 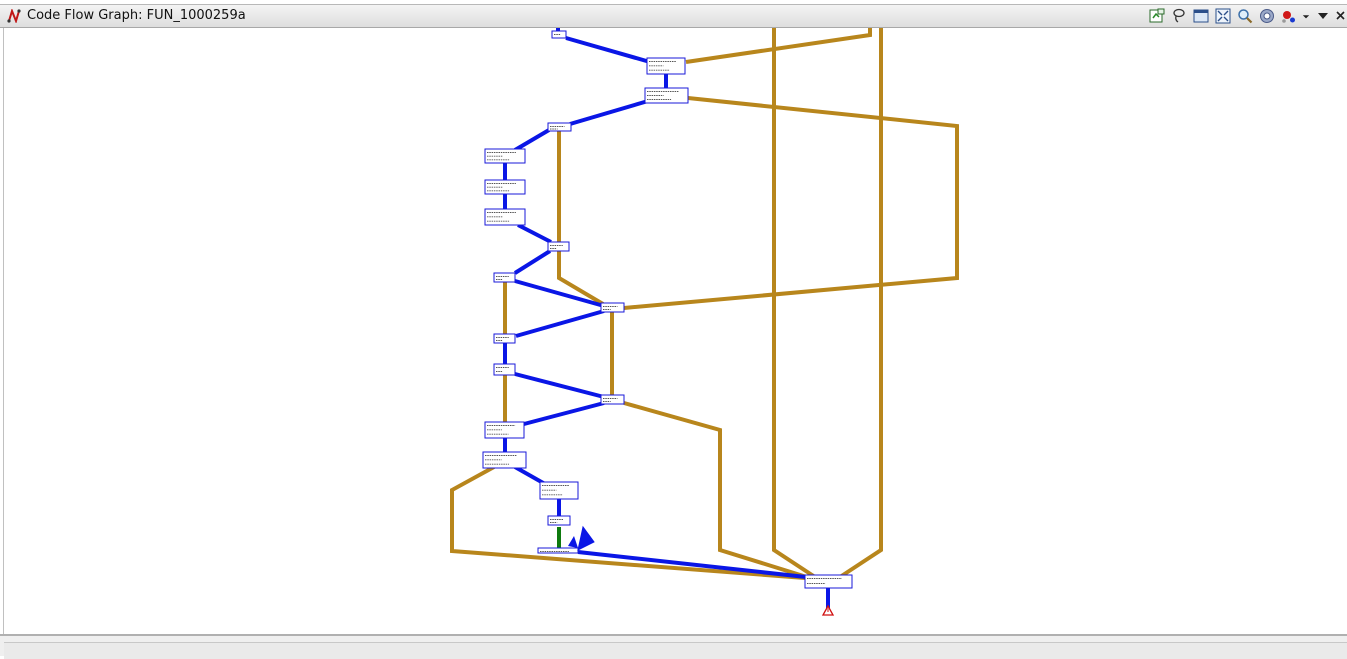 I want to click on gear-icon, so click(x=1267, y=16).